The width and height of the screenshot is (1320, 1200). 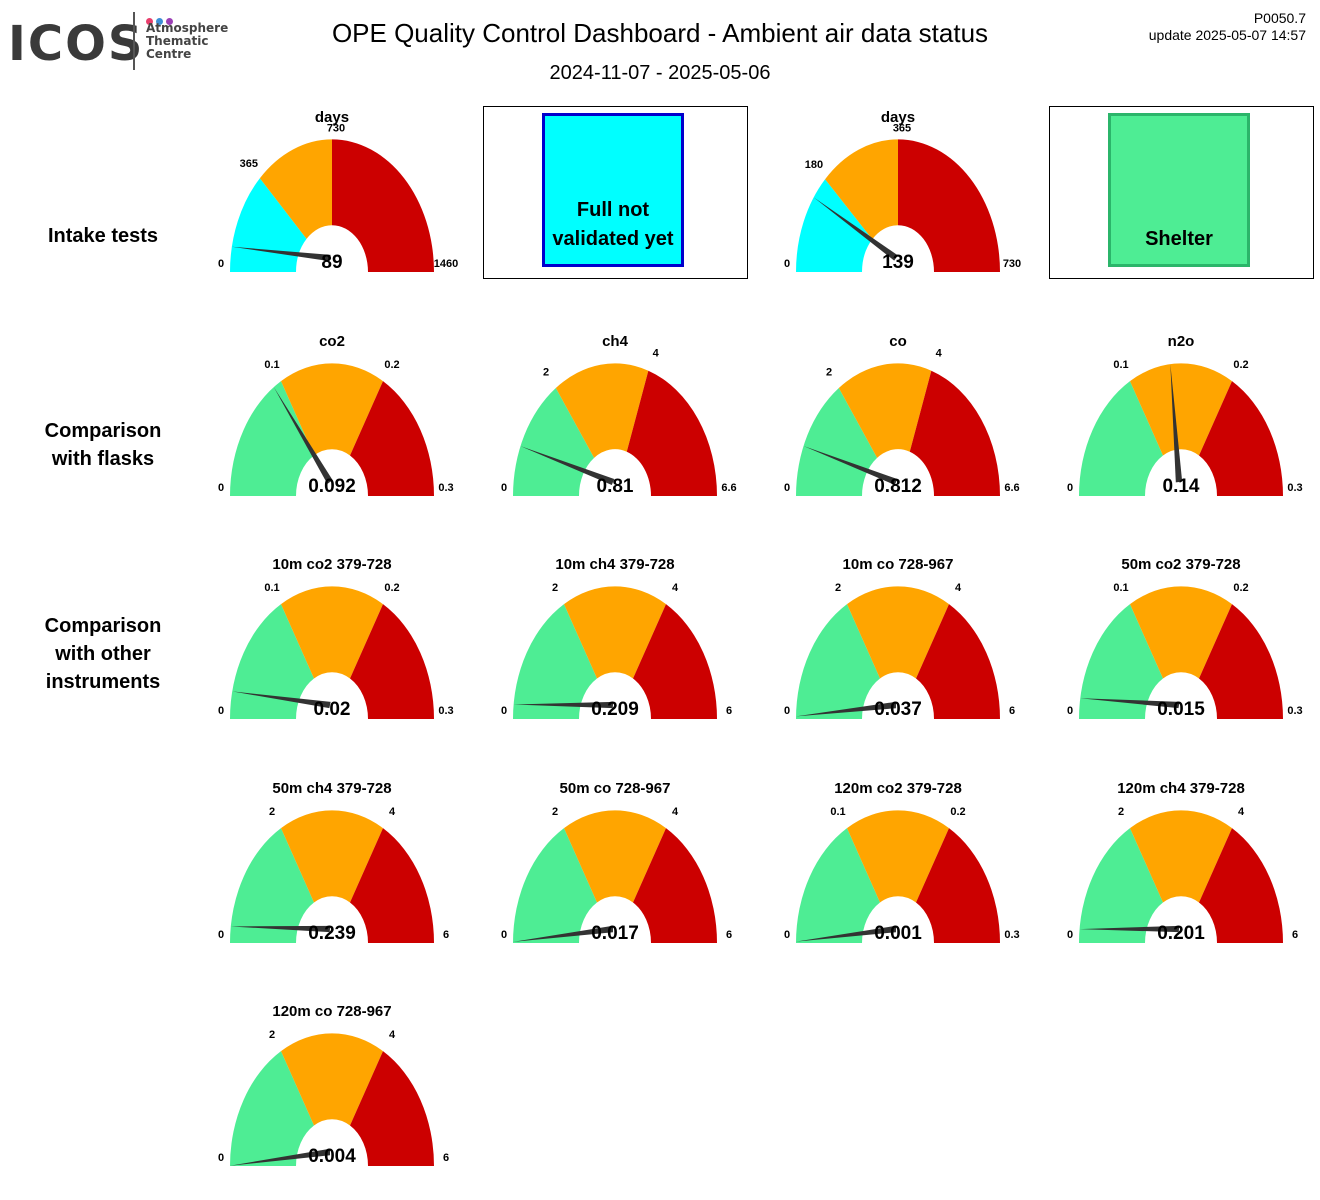 I want to click on gauge-title: 10m ch4 379-728, so click(x=614, y=564).